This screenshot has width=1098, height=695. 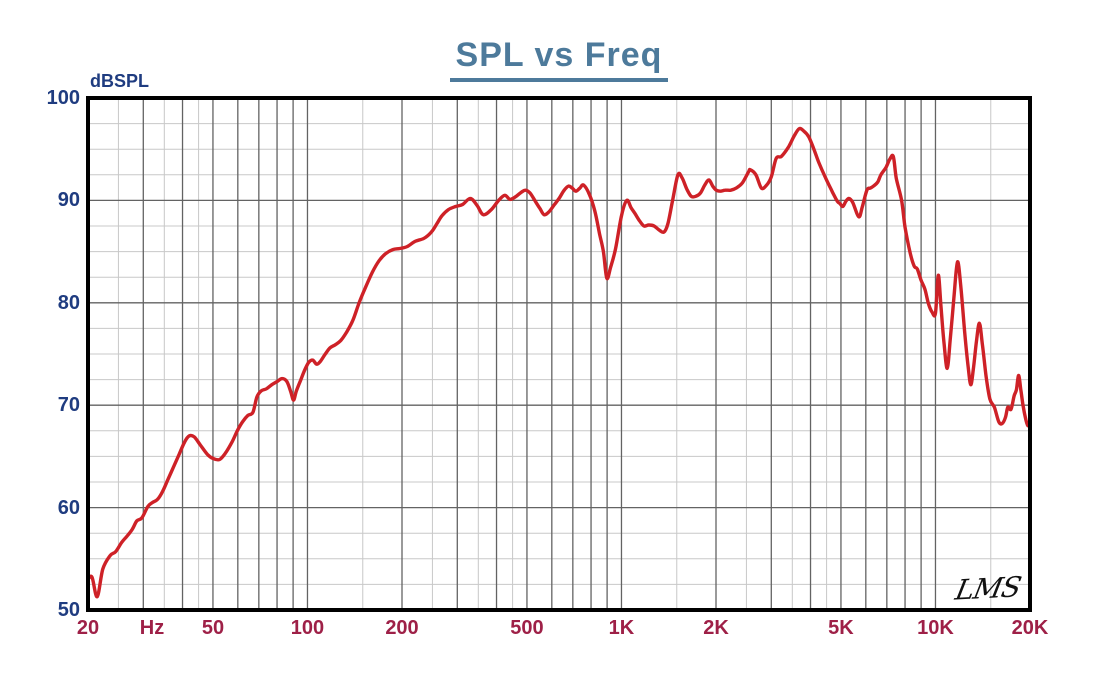 I want to click on title-container: SPL vs Freq, so click(x=559, y=59).